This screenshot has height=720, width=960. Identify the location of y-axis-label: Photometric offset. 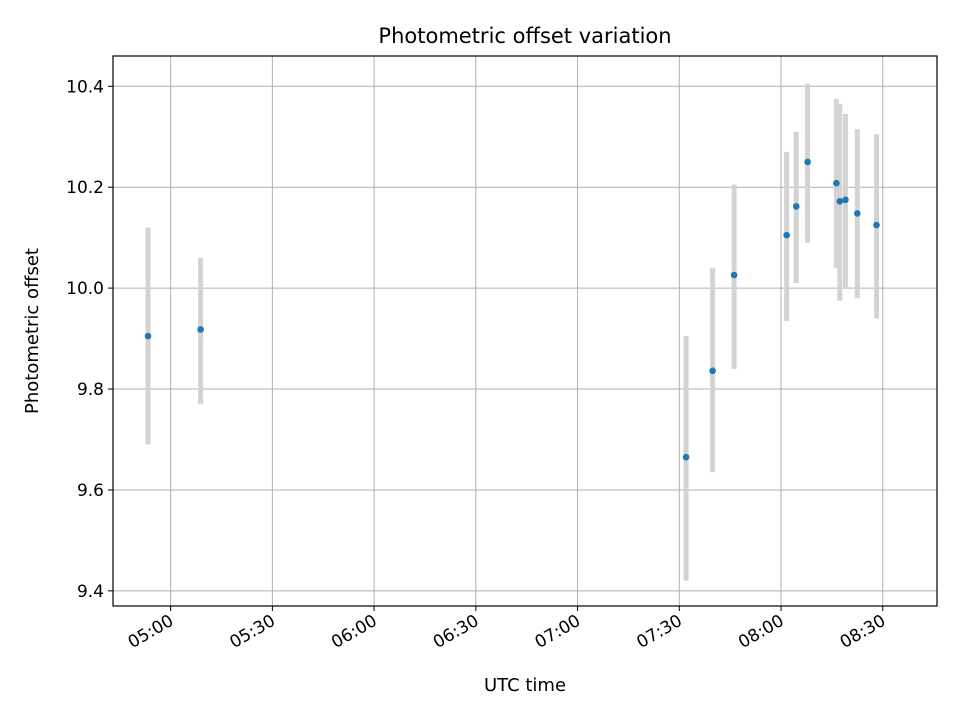
(32, 331).